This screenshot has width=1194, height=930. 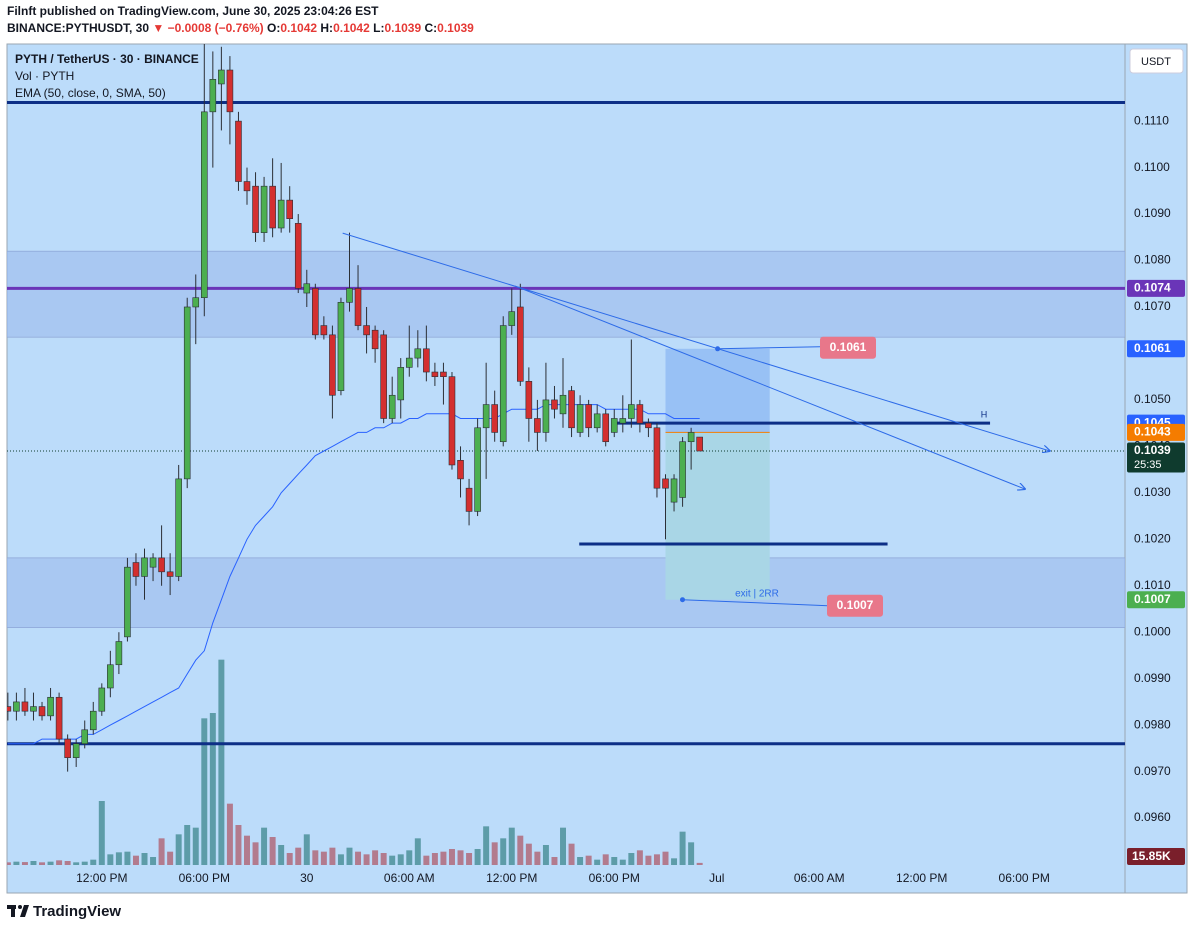 I want to click on volume-label: 15.85K, so click(x=1151, y=856).